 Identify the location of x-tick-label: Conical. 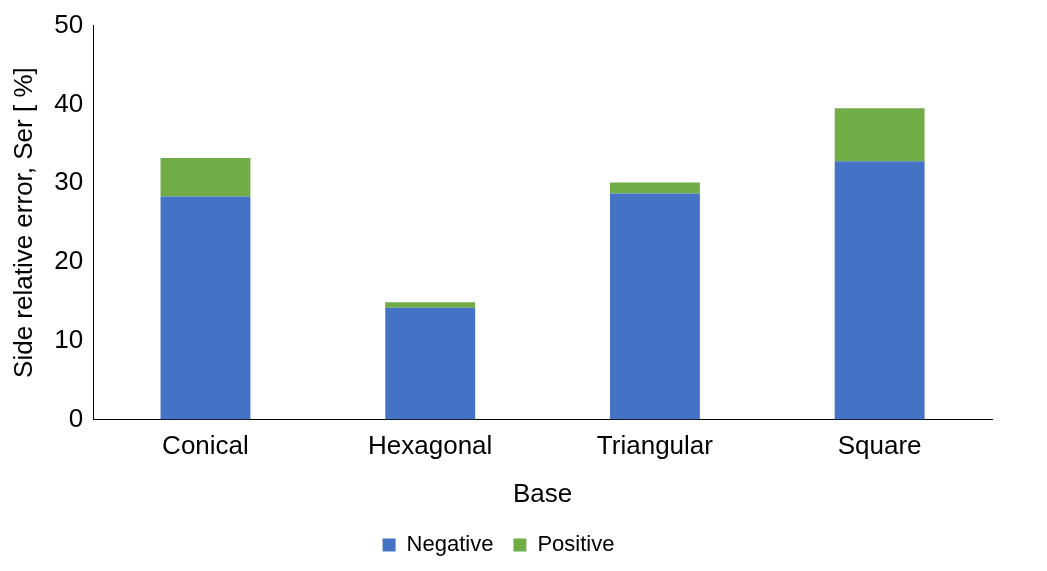
(205, 445).